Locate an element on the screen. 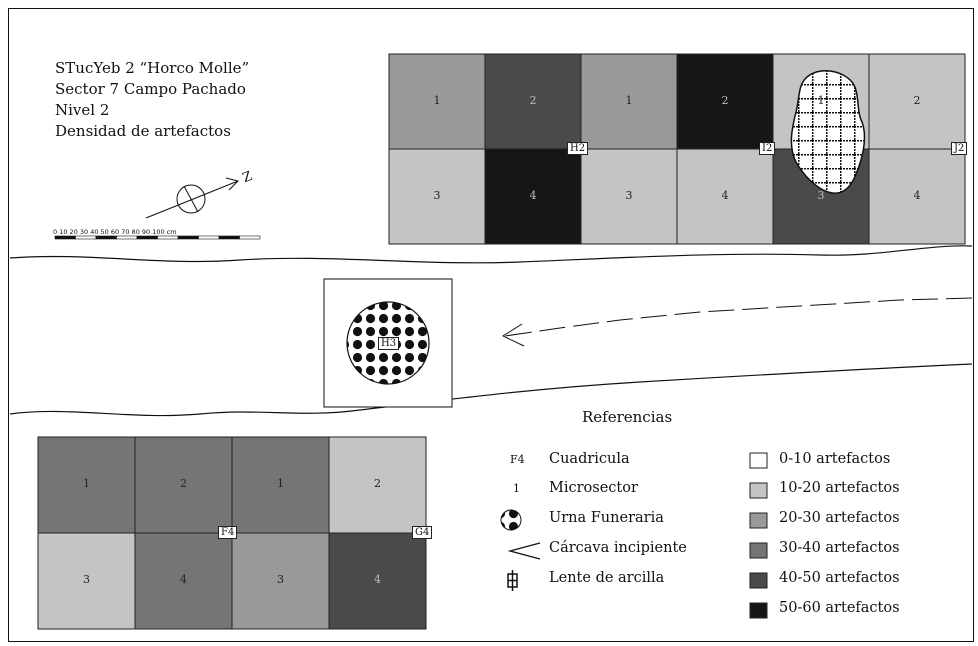  scale-bar is located at coordinates (157, 237).